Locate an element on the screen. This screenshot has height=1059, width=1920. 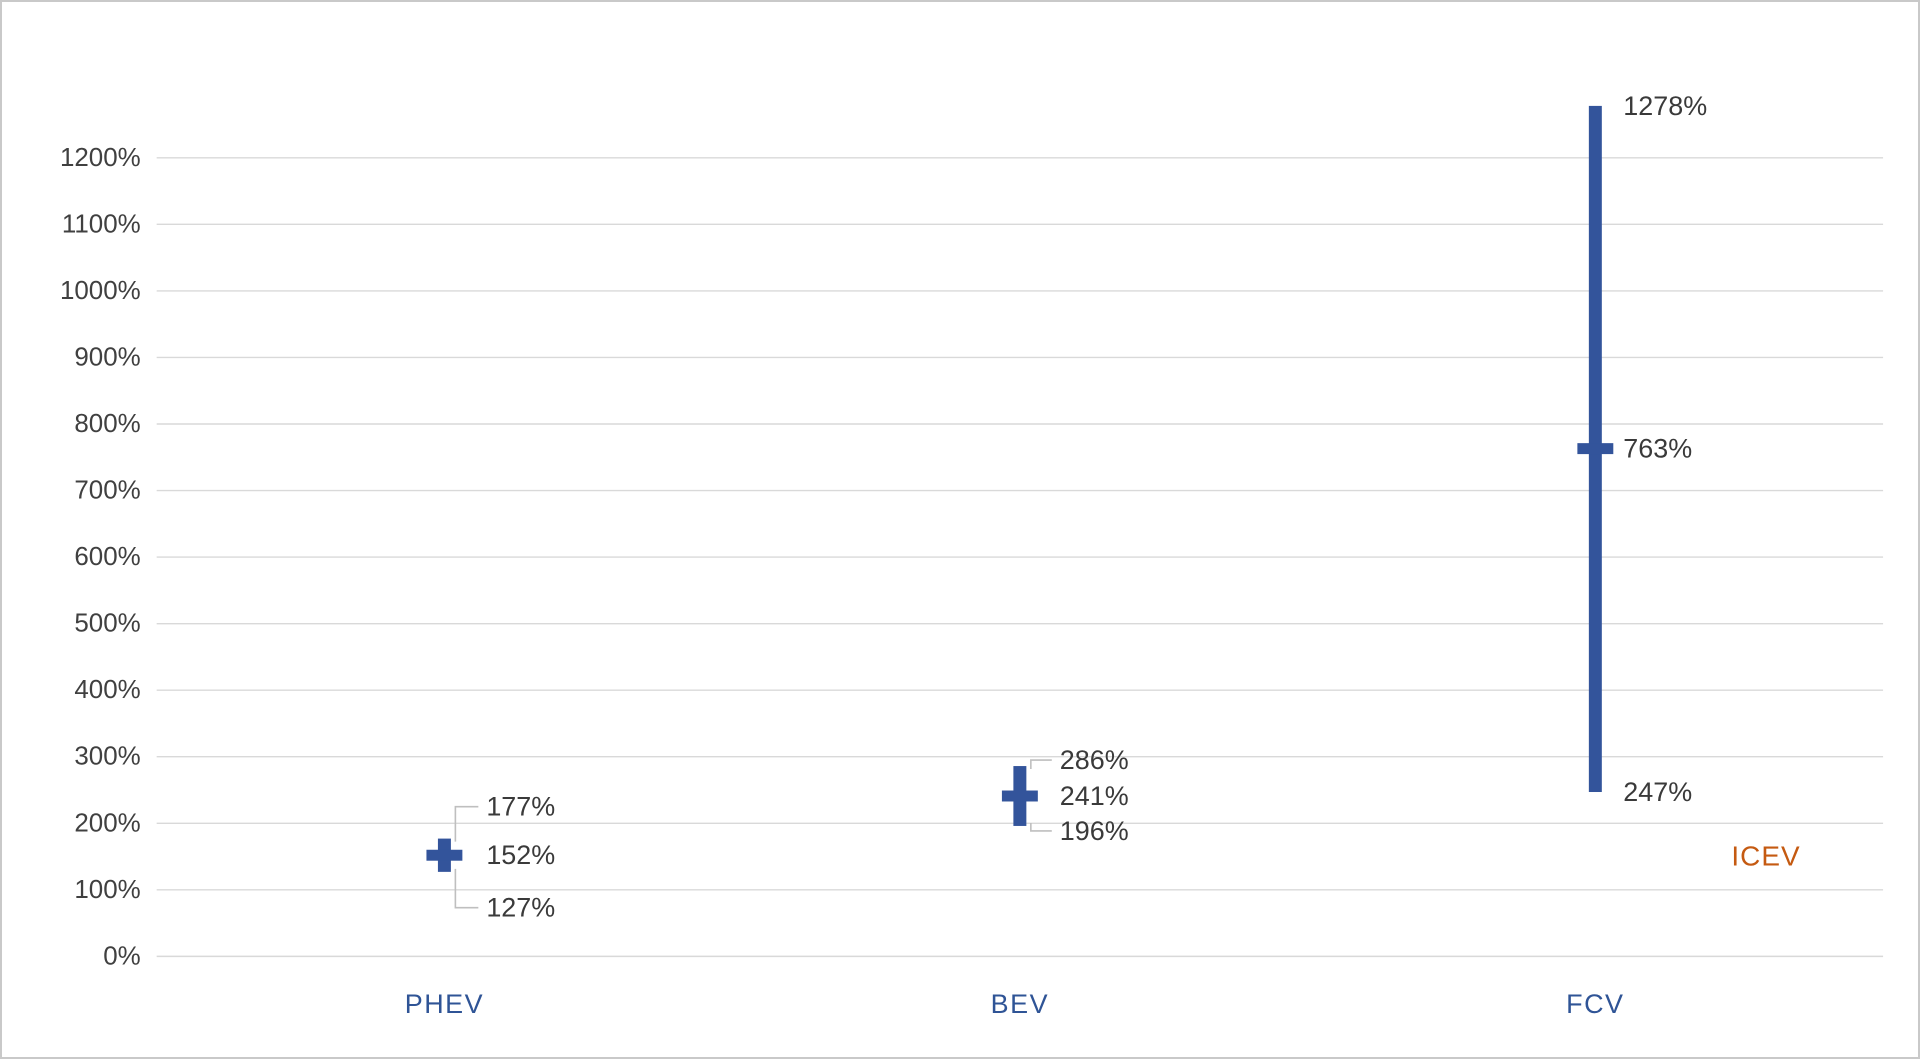
data-label-high-fcv: 1278% is located at coordinates (1665, 106).